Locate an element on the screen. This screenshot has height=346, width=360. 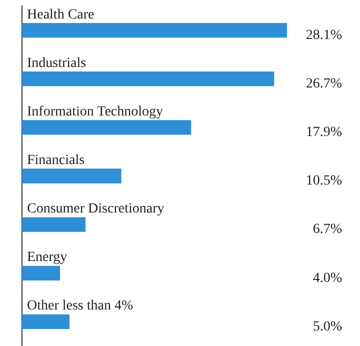
data-label: 26.7% is located at coordinates (324, 84).